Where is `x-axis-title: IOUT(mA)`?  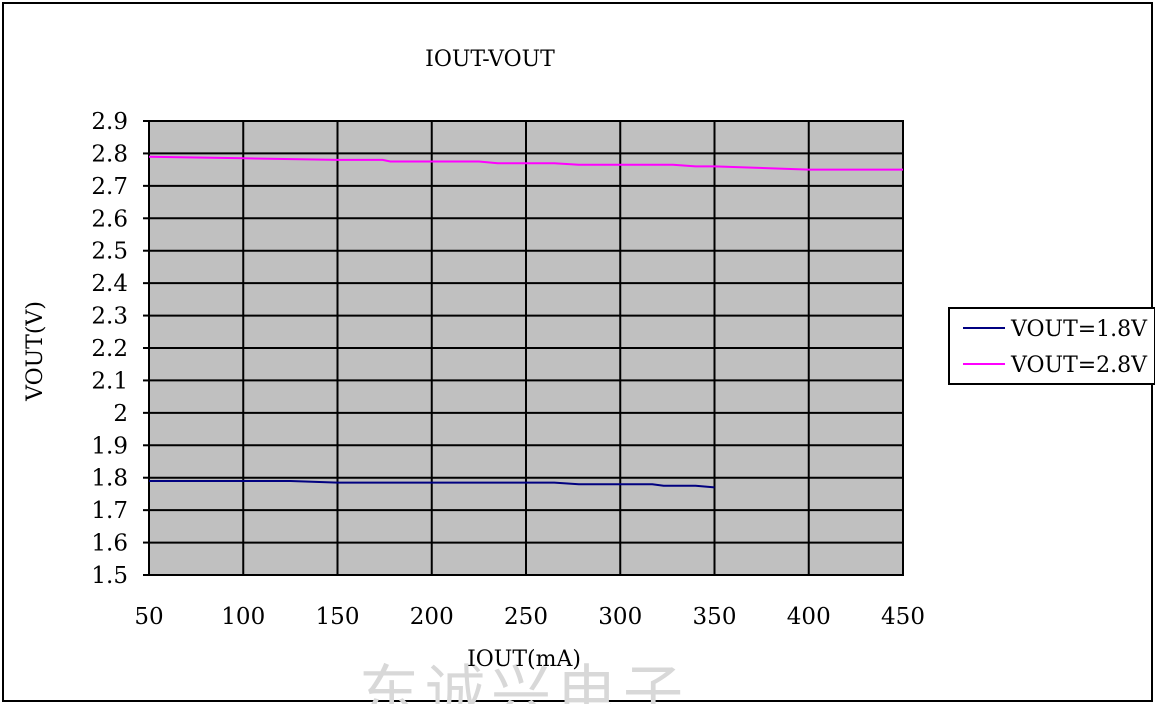 x-axis-title: IOUT(mA) is located at coordinates (524, 659).